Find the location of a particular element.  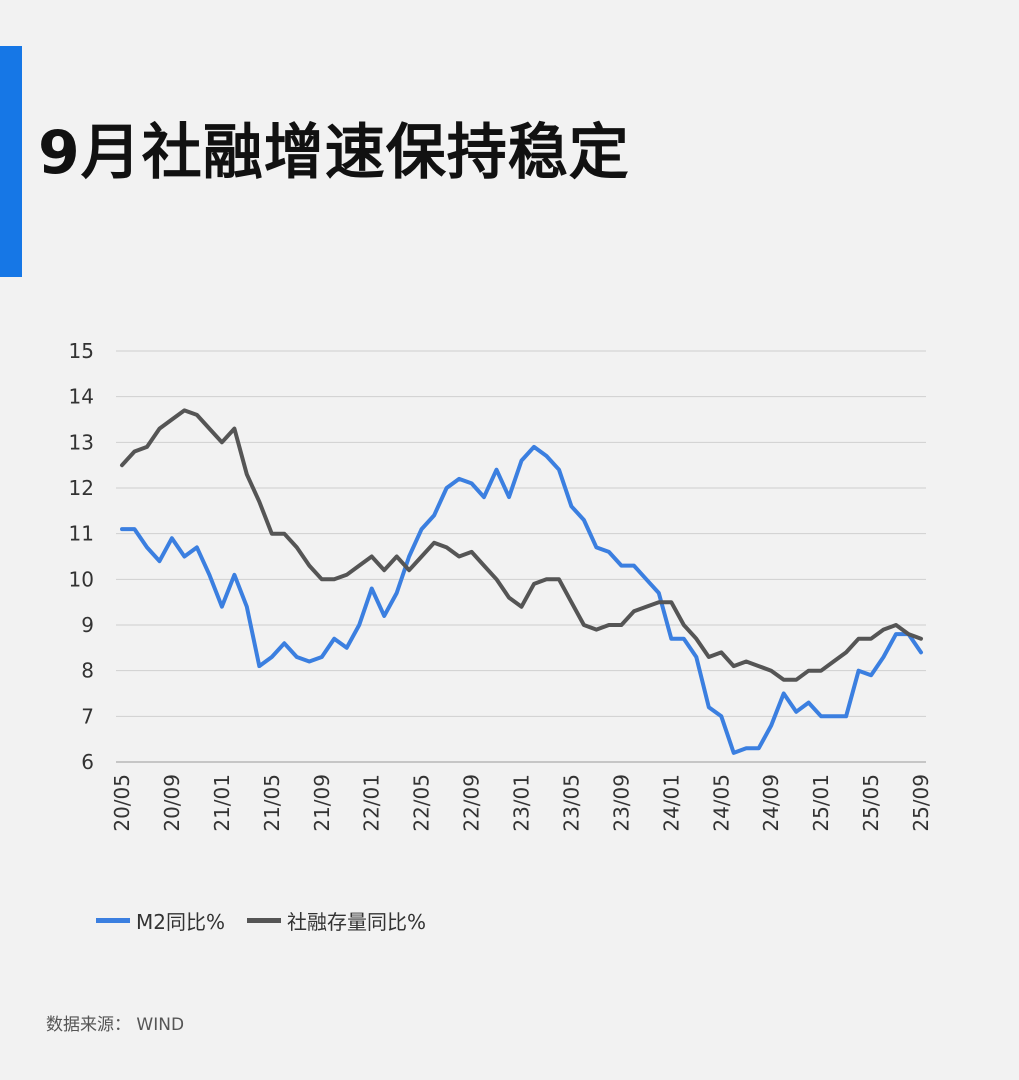

data-source: 数据来源： WIND is located at coordinates (115, 1025).